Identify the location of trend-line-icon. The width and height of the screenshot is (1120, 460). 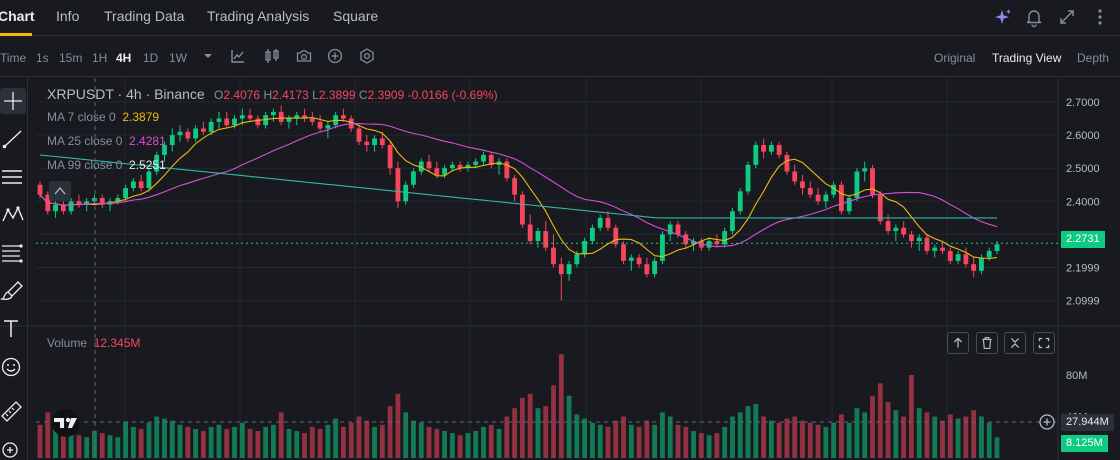
(13, 139).